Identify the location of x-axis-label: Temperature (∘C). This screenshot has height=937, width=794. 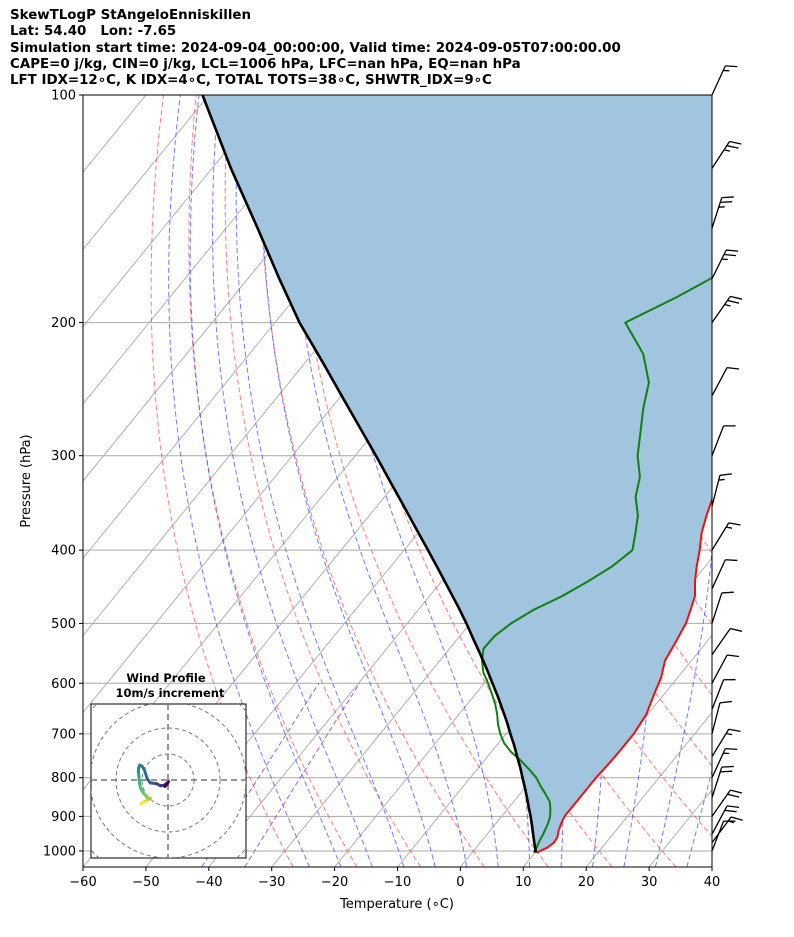
(396, 904).